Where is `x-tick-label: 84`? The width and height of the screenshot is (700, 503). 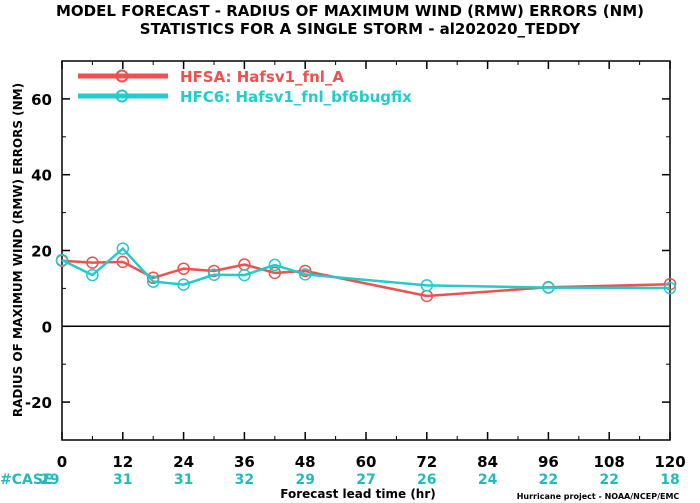 x-tick-label: 84 is located at coordinates (487, 462).